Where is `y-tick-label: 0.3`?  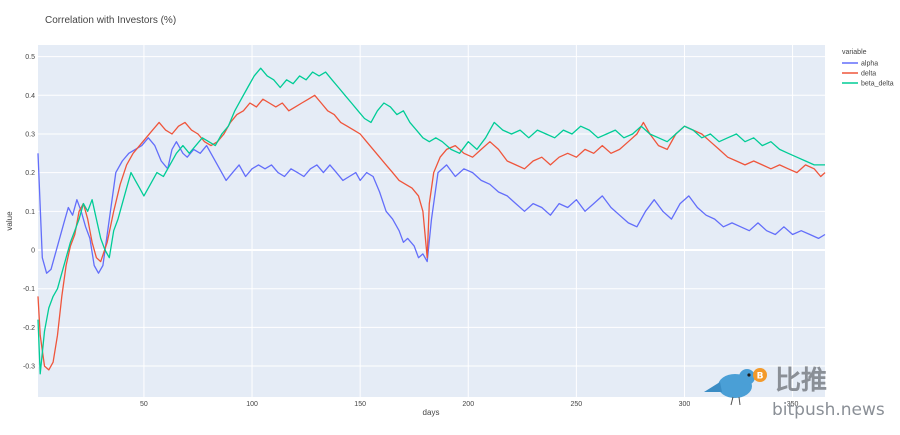 y-tick-label: 0.3 is located at coordinates (30, 134).